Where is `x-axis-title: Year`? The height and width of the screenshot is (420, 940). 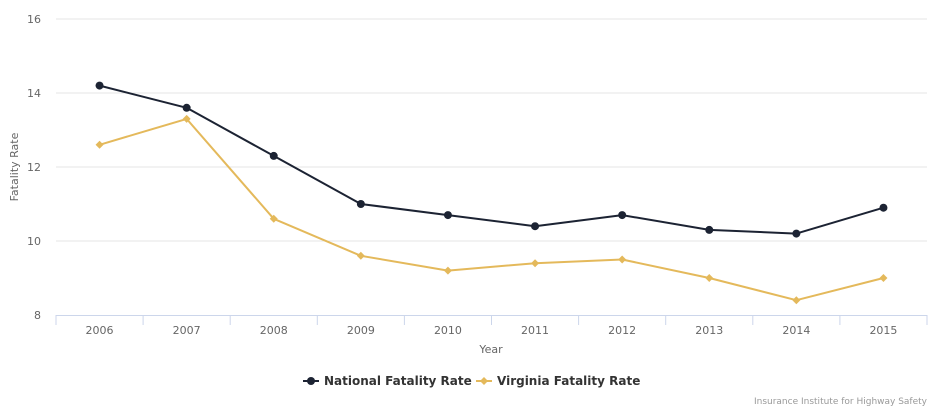 x-axis-title: Year is located at coordinates (490, 349).